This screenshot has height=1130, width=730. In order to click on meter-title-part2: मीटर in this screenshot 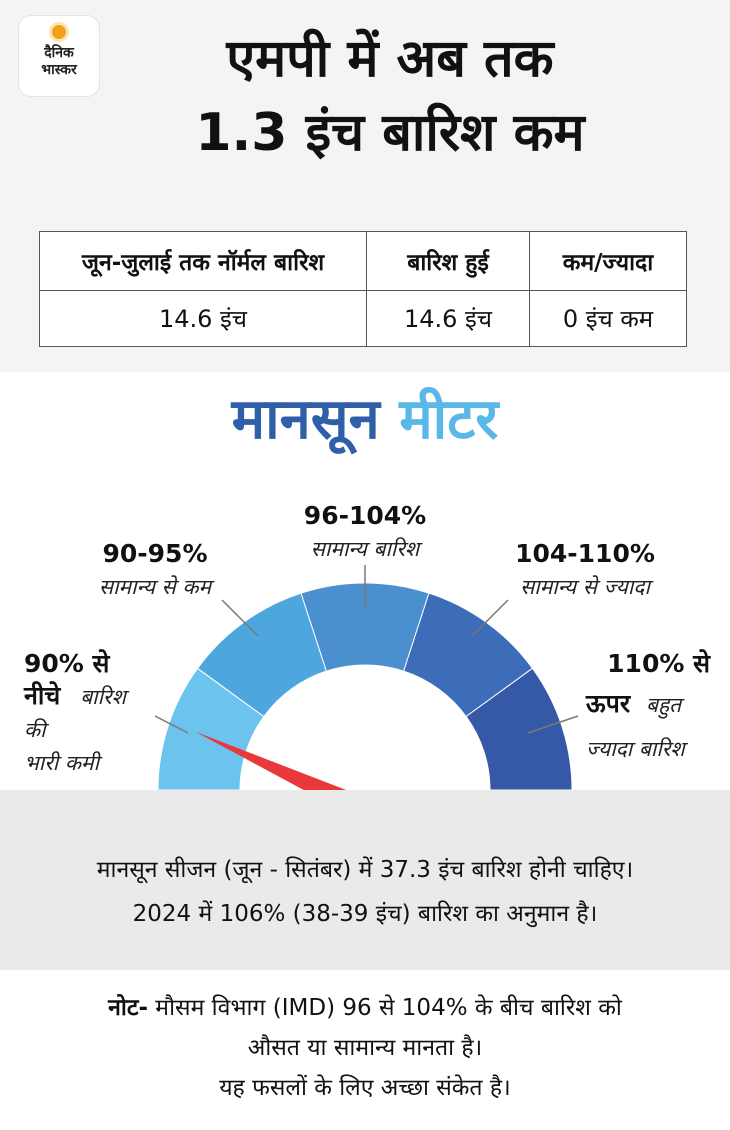, I will do `click(449, 419)`.